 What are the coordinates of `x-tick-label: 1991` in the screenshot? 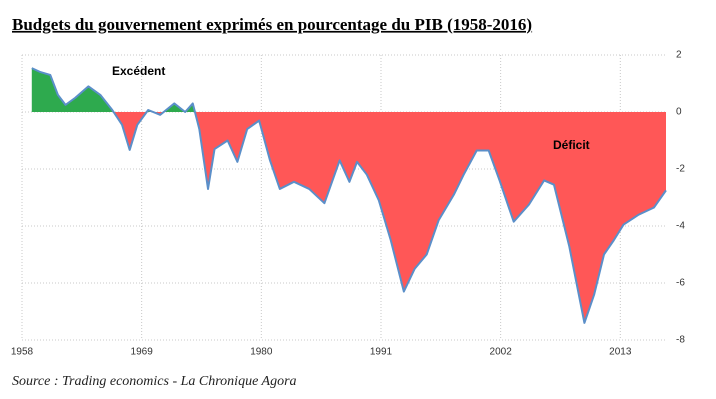 It's located at (381, 352).